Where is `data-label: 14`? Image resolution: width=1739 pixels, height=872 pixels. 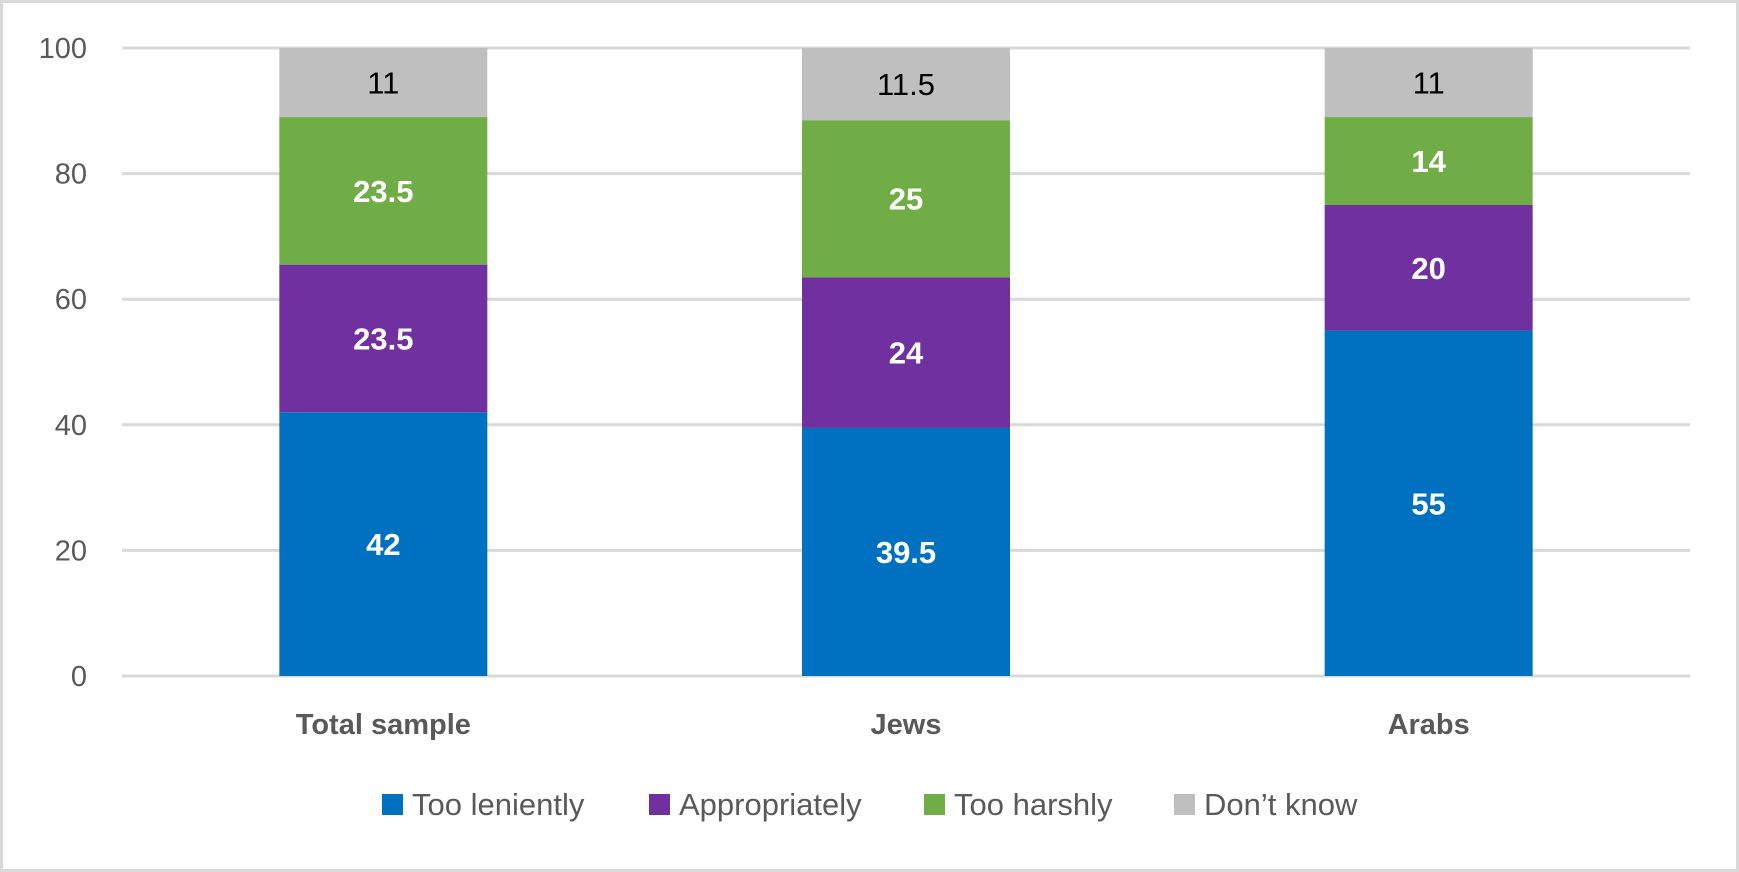
data-label: 14 is located at coordinates (1428, 161).